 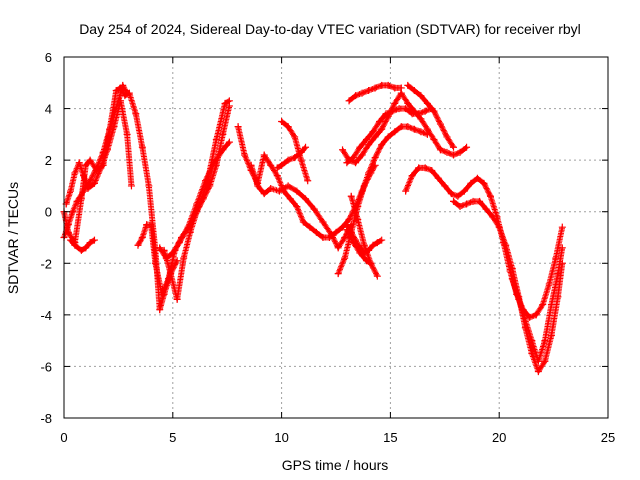 I want to click on series-arc20, so click(x=484, y=242).